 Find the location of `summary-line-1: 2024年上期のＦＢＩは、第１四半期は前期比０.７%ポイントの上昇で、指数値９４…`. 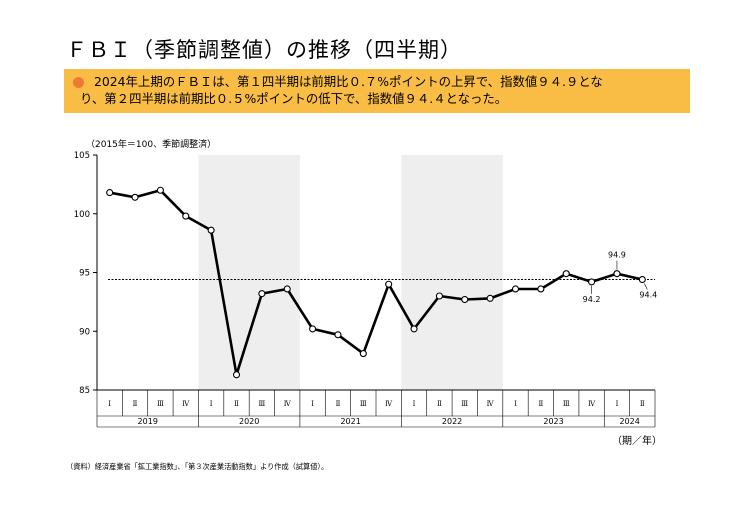

summary-line-1: 2024年上期のＦＢＩは、第１四半期は前期比０.７%ポイントの上昇で、指数値９４… is located at coordinates (348, 81).